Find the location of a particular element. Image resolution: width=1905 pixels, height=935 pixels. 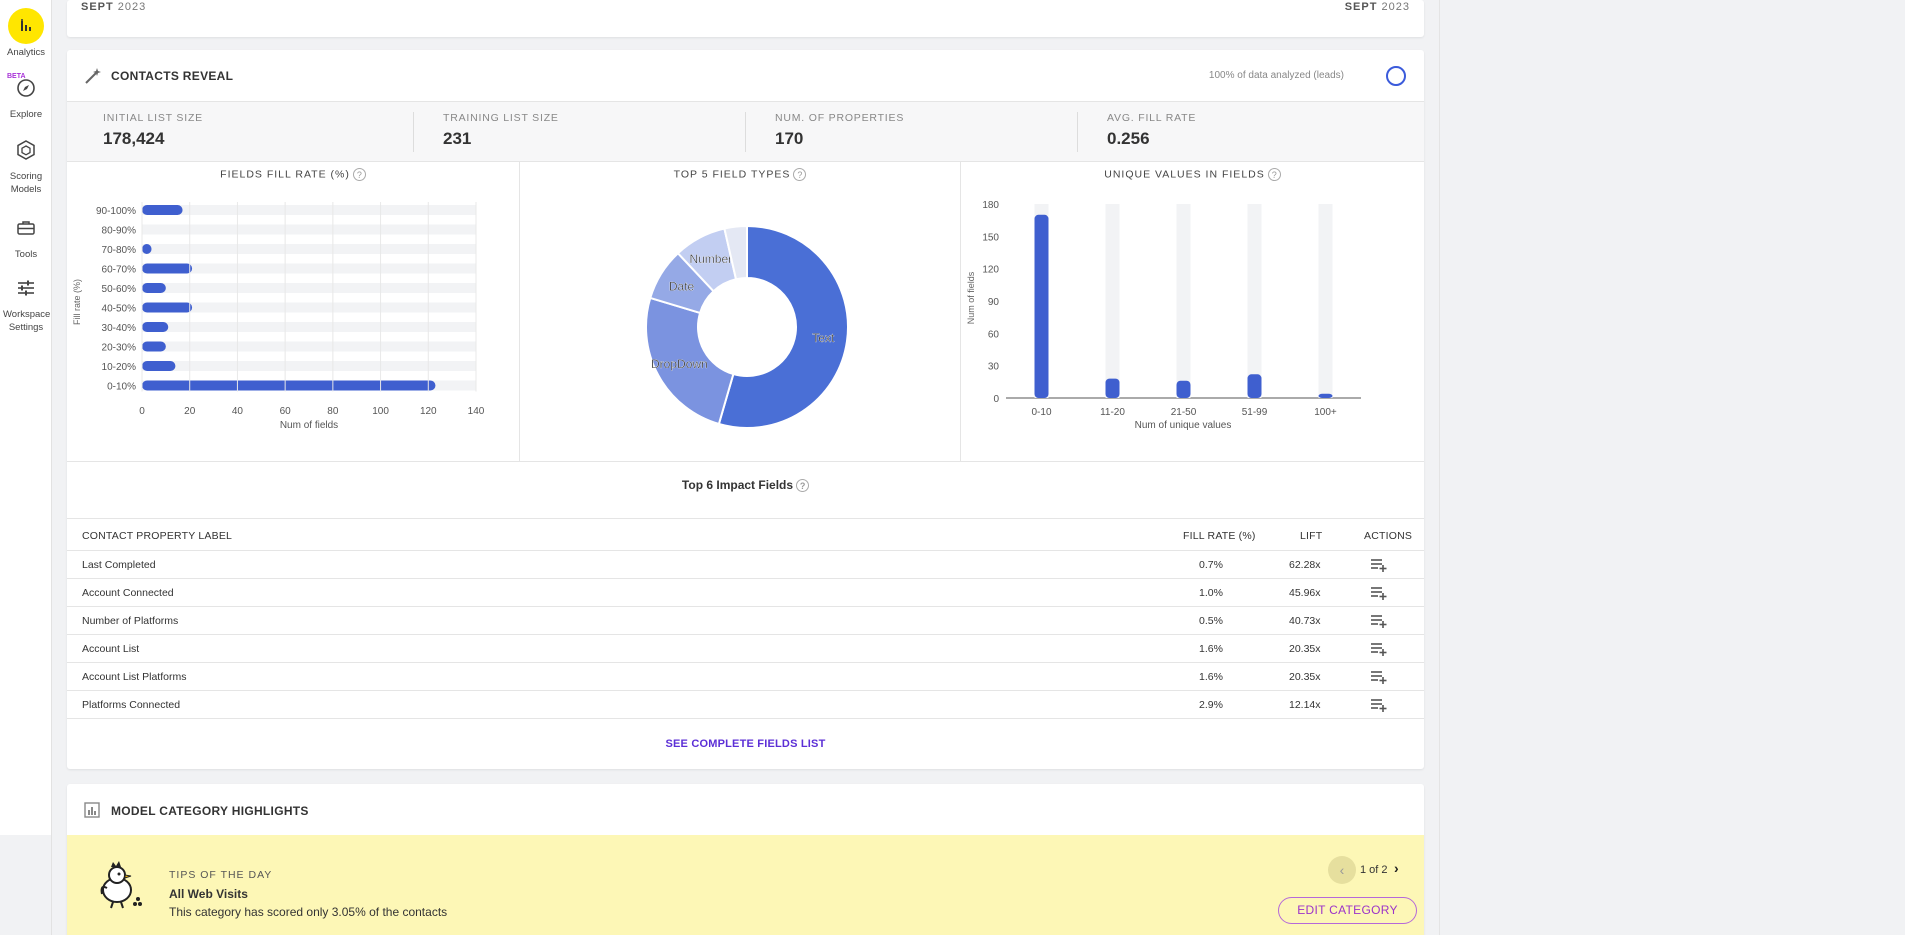

property-label: Account Connected is located at coordinates (128, 593).